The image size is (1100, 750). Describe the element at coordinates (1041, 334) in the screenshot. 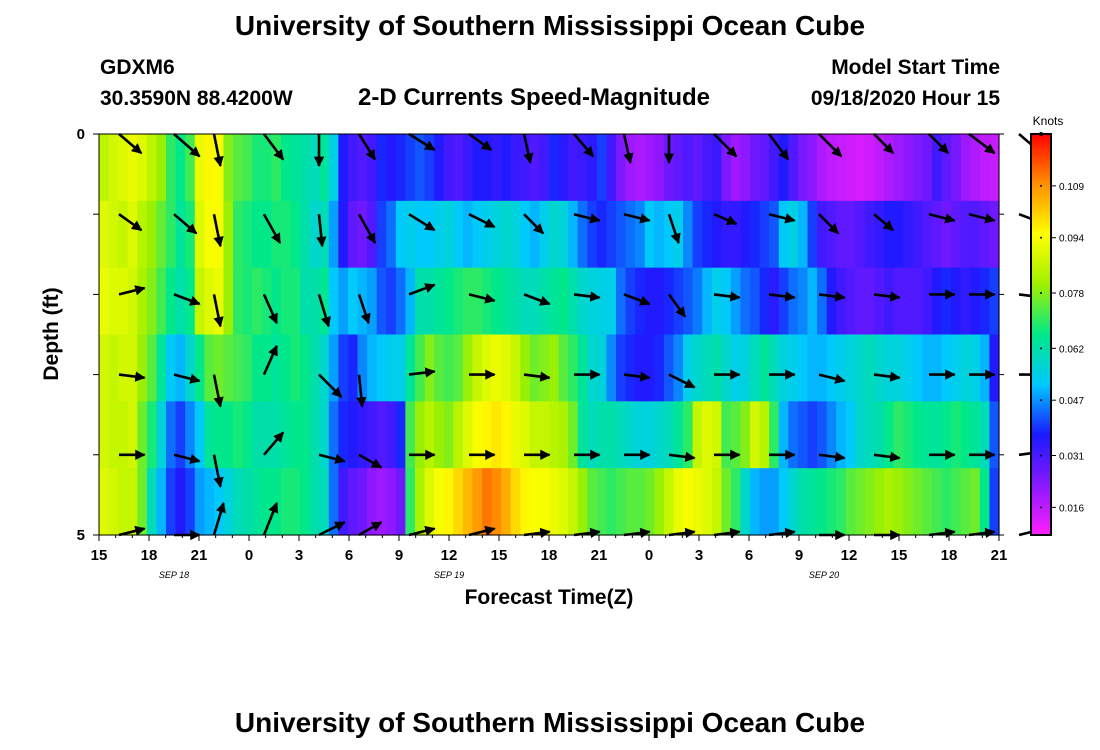

I see `colorbar-gradient` at that location.